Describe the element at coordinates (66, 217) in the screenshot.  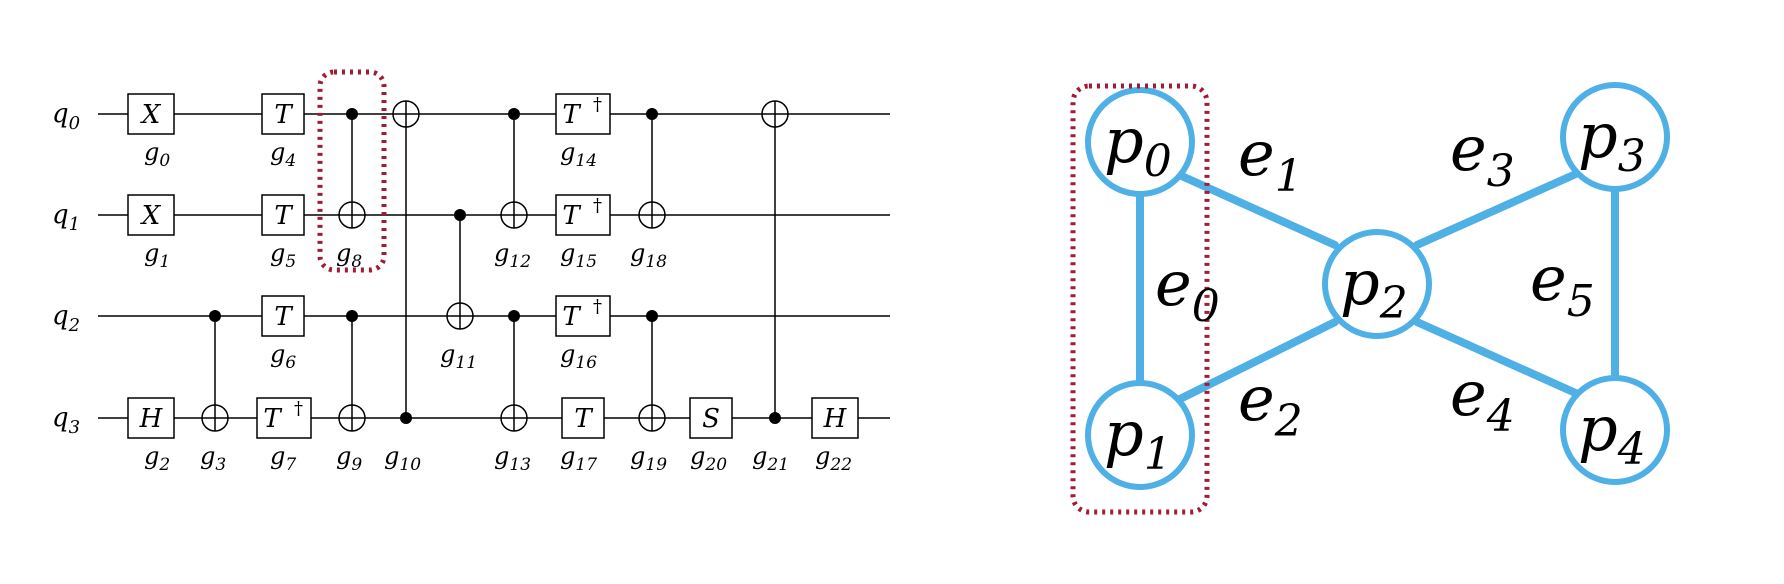
I see `qubit-label-1: q1` at that location.